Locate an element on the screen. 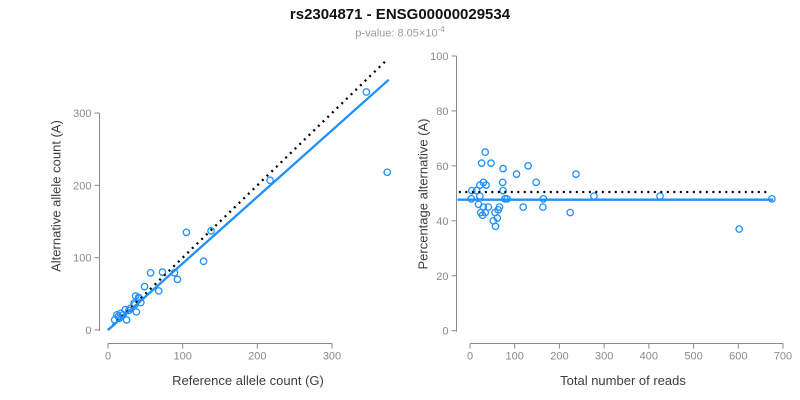 This screenshot has height=400, width=800. x-tick-label: 700 is located at coordinates (783, 357).